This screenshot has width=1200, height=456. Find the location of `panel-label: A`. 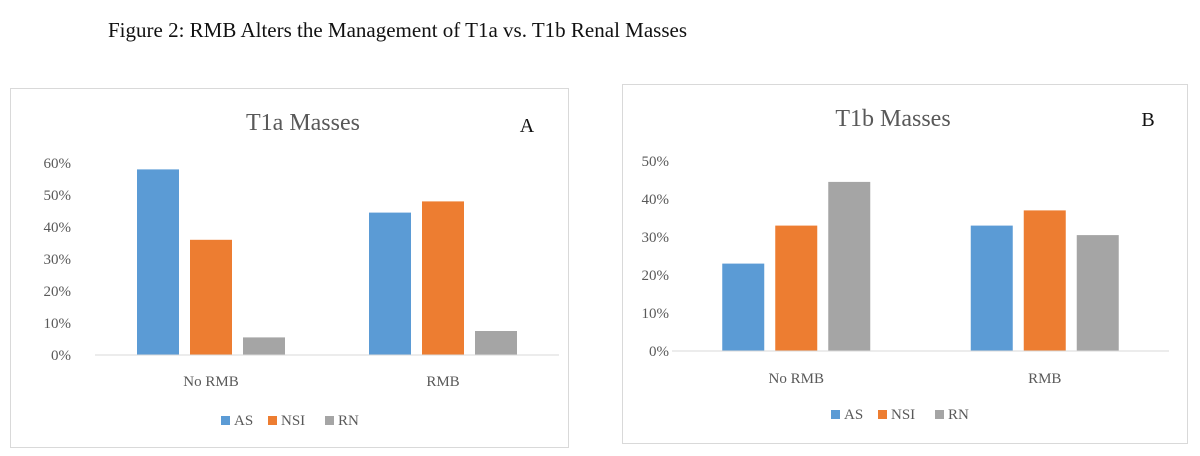

panel-label: A is located at coordinates (527, 126).